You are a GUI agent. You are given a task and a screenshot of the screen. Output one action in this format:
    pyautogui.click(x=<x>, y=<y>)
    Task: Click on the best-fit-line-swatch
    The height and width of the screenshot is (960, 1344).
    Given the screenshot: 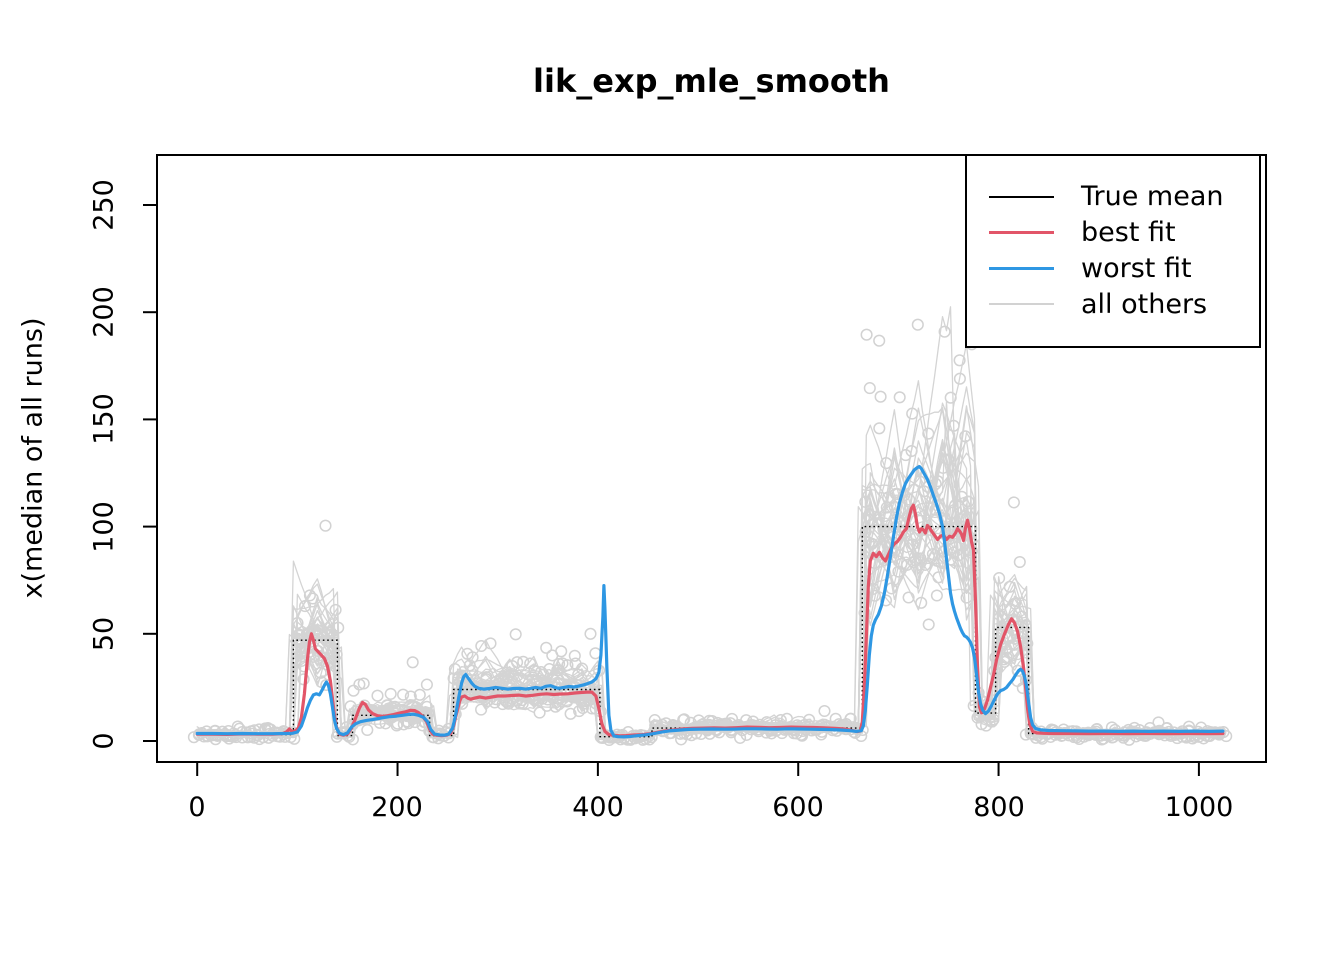 What is the action you would take?
    pyautogui.click(x=1021, y=233)
    